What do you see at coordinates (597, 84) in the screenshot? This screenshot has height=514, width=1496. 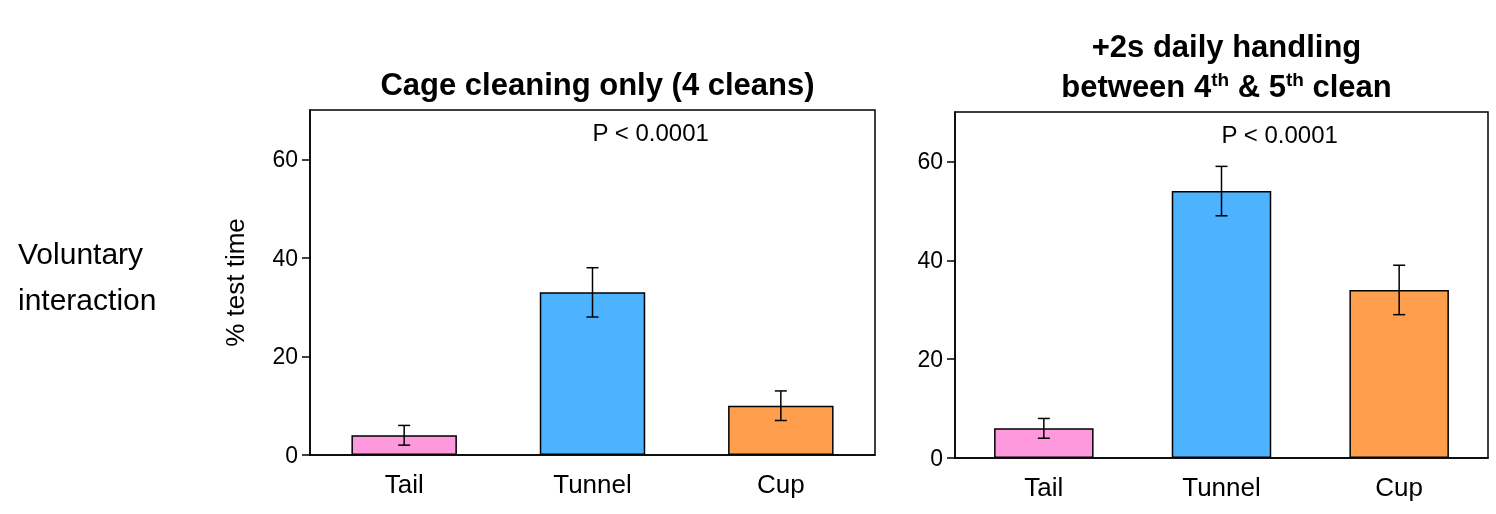 I see `chart-title: Cage cleaning only (4 cleans)` at bounding box center [597, 84].